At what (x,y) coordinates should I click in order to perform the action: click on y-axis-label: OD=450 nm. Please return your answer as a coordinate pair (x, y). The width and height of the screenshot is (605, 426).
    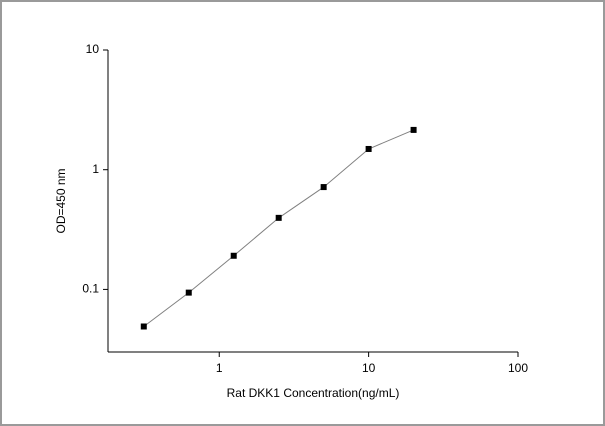
    Looking at the image, I should click on (61, 200).